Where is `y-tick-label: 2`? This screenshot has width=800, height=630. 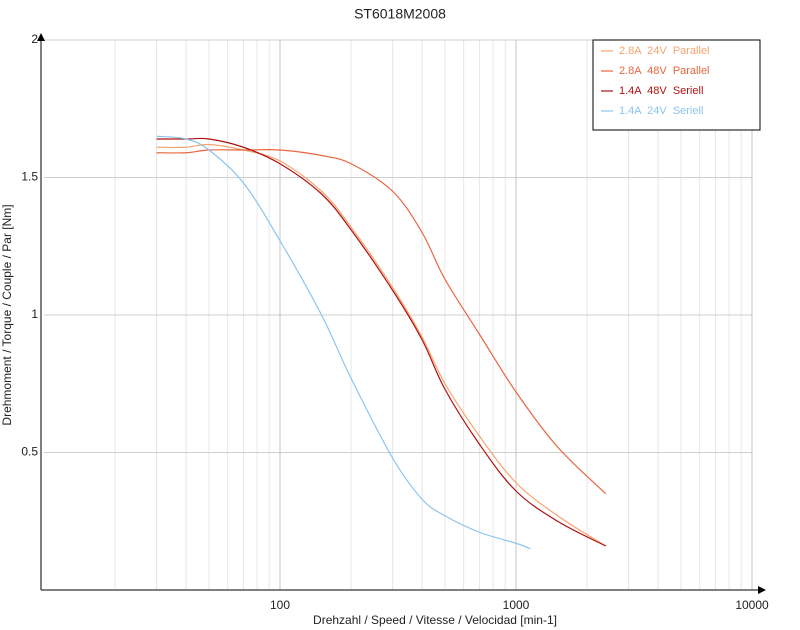
y-tick-label: 2 is located at coordinates (34, 39).